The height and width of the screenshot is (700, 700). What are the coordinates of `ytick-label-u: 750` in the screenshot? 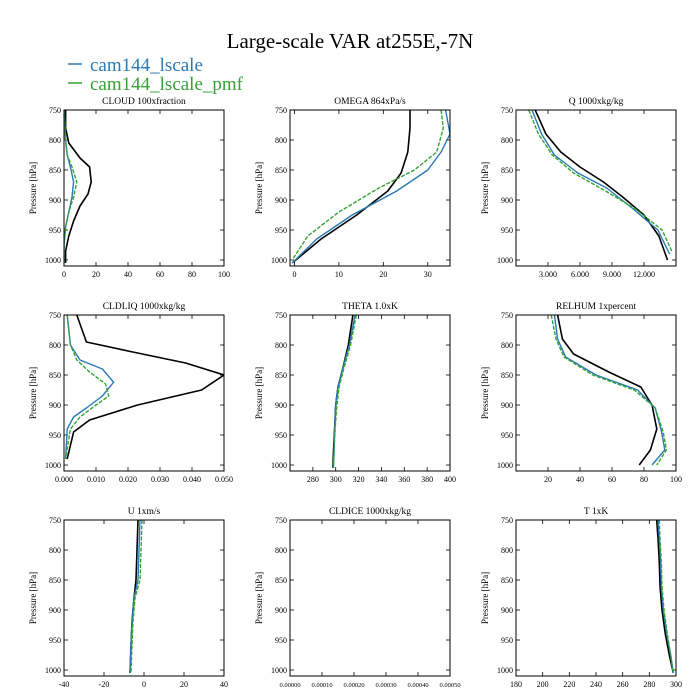 It's located at (55, 520).